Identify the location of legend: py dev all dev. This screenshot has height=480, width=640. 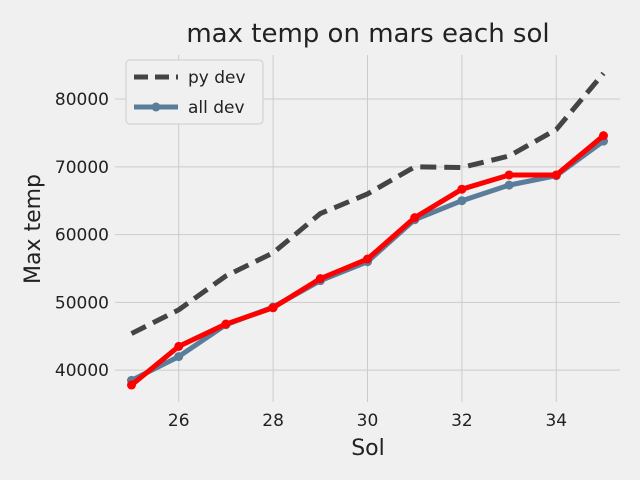
(194, 92).